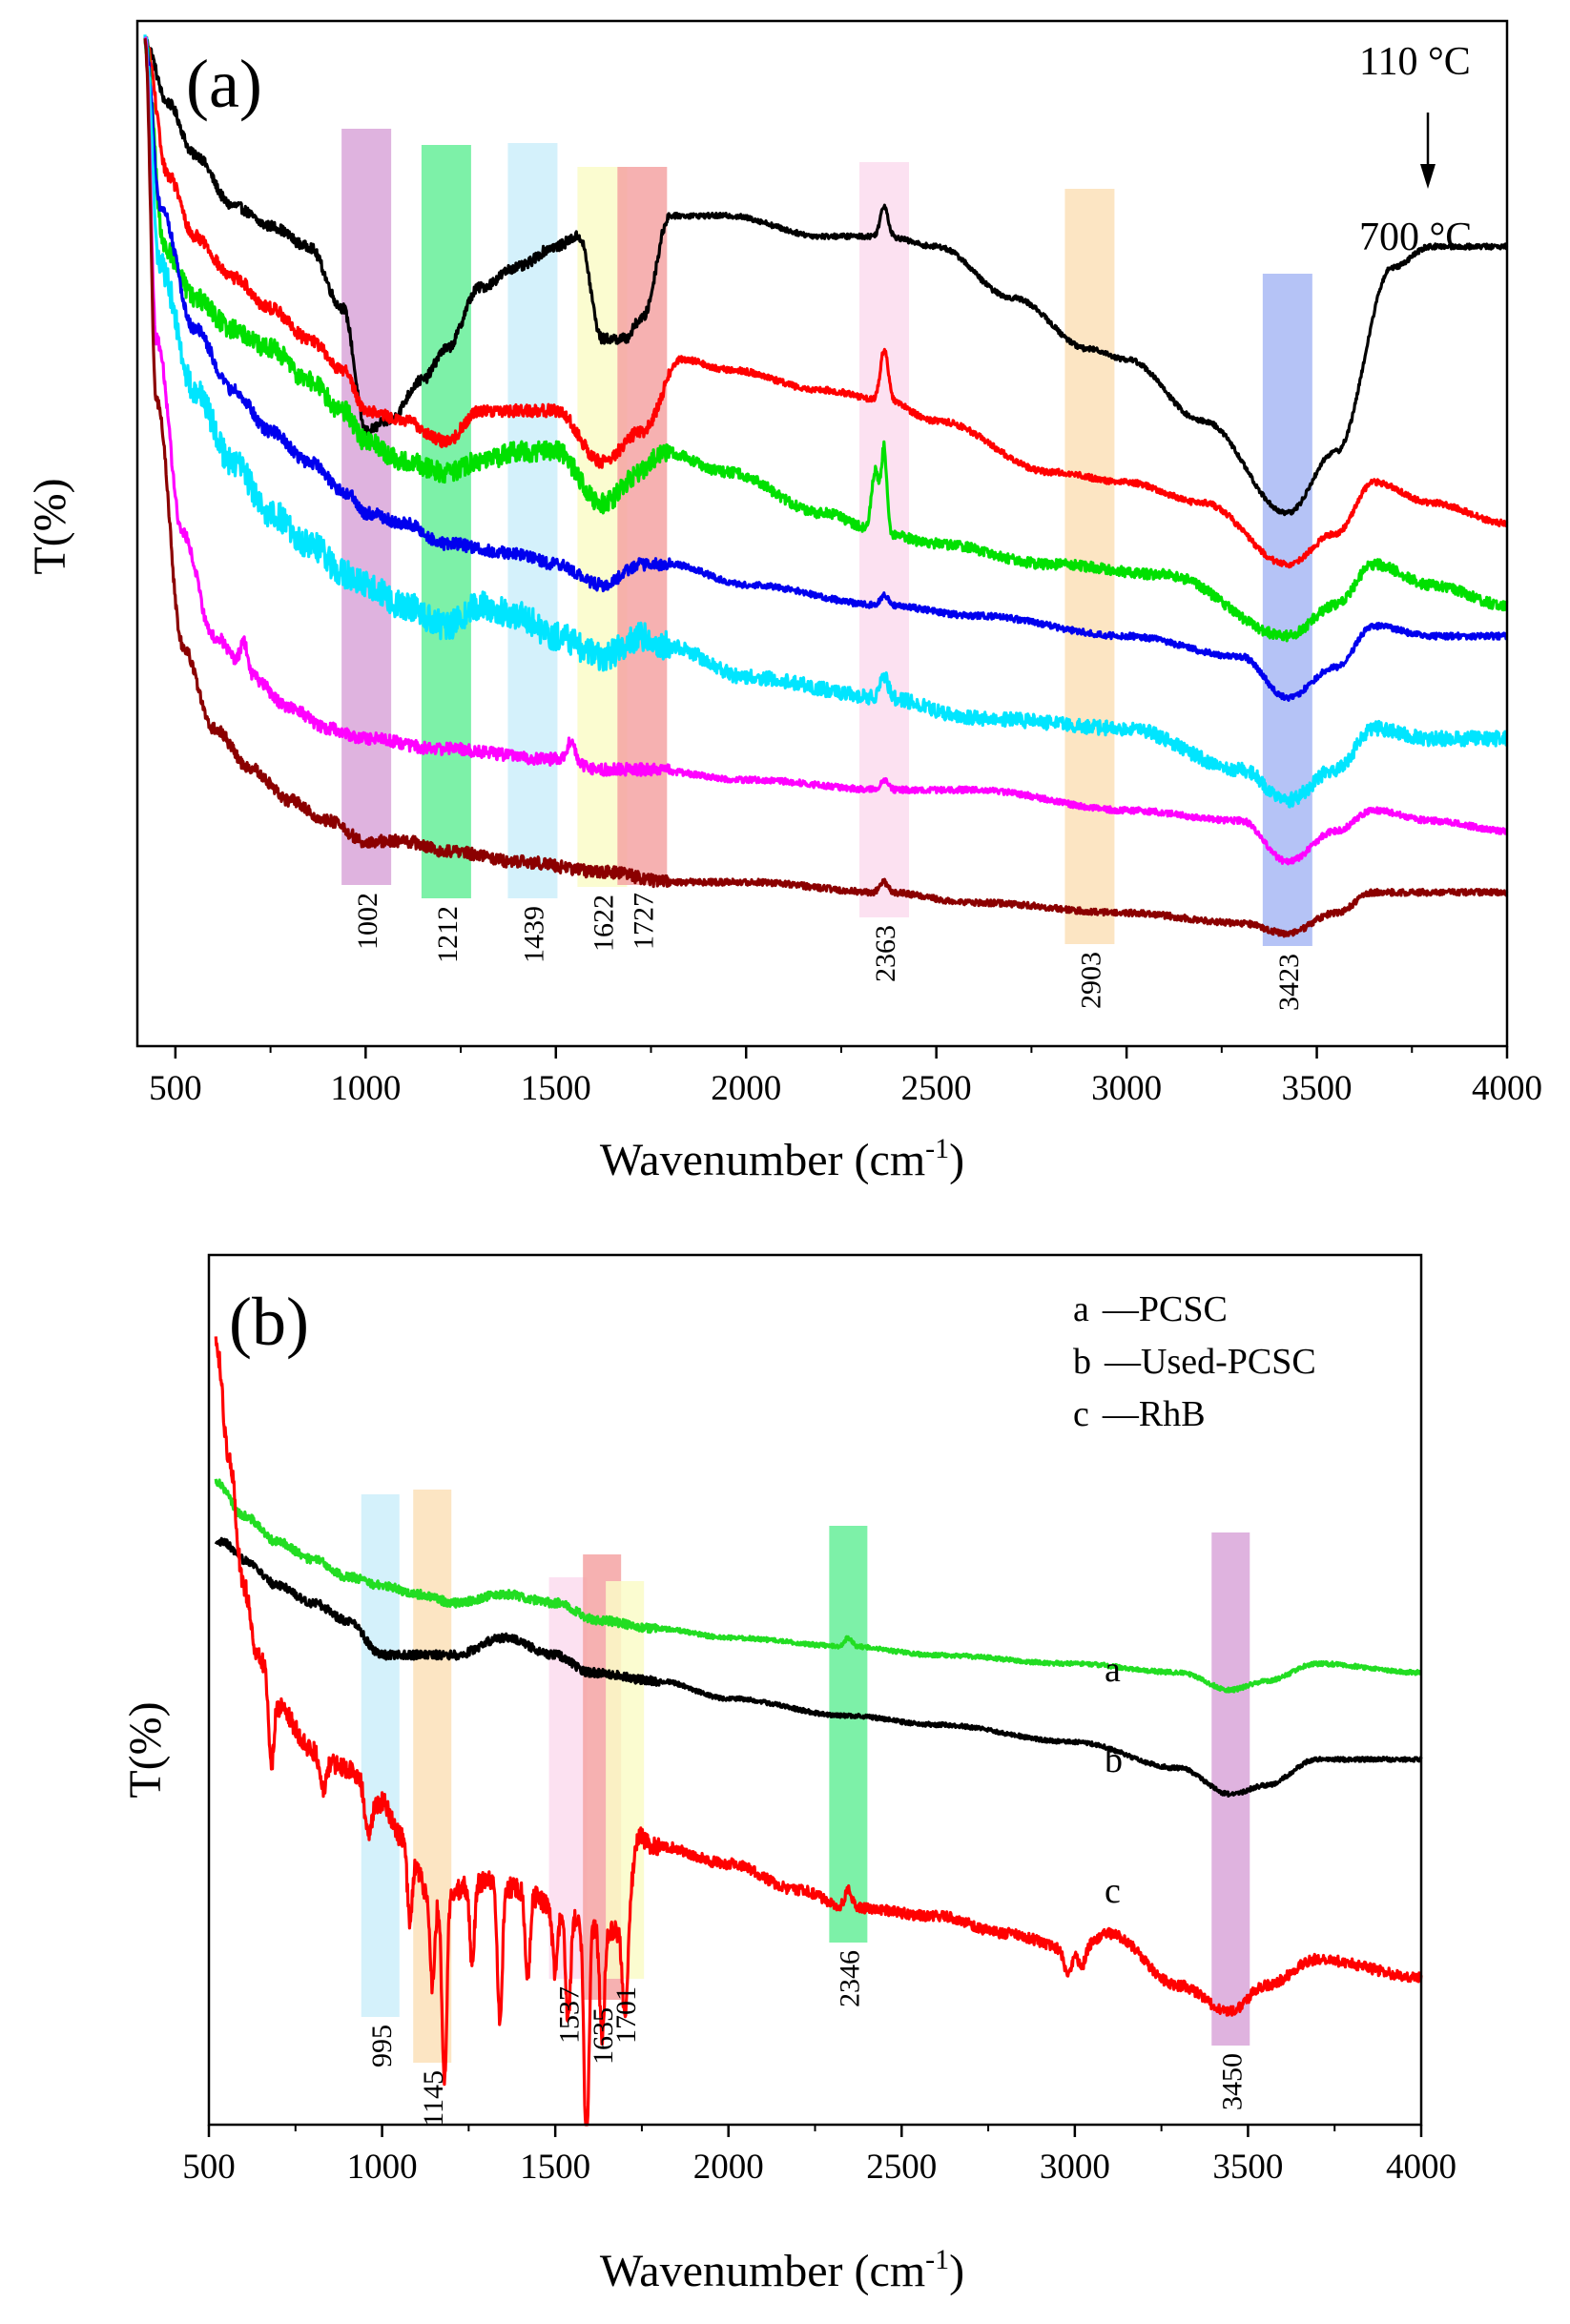 Image resolution: width=1570 pixels, height=2324 pixels. Describe the element at coordinates (1090, 981) in the screenshot. I see `peak-label-2903: 2903` at that location.